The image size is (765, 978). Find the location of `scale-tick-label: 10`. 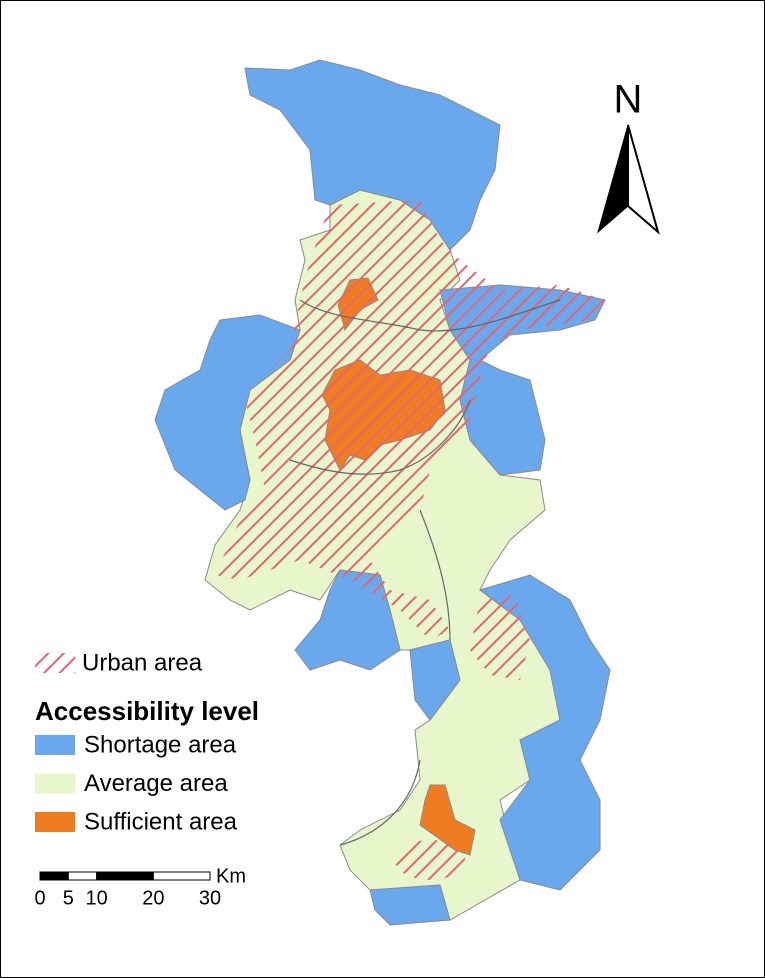

scale-tick-label: 10 is located at coordinates (97, 898).